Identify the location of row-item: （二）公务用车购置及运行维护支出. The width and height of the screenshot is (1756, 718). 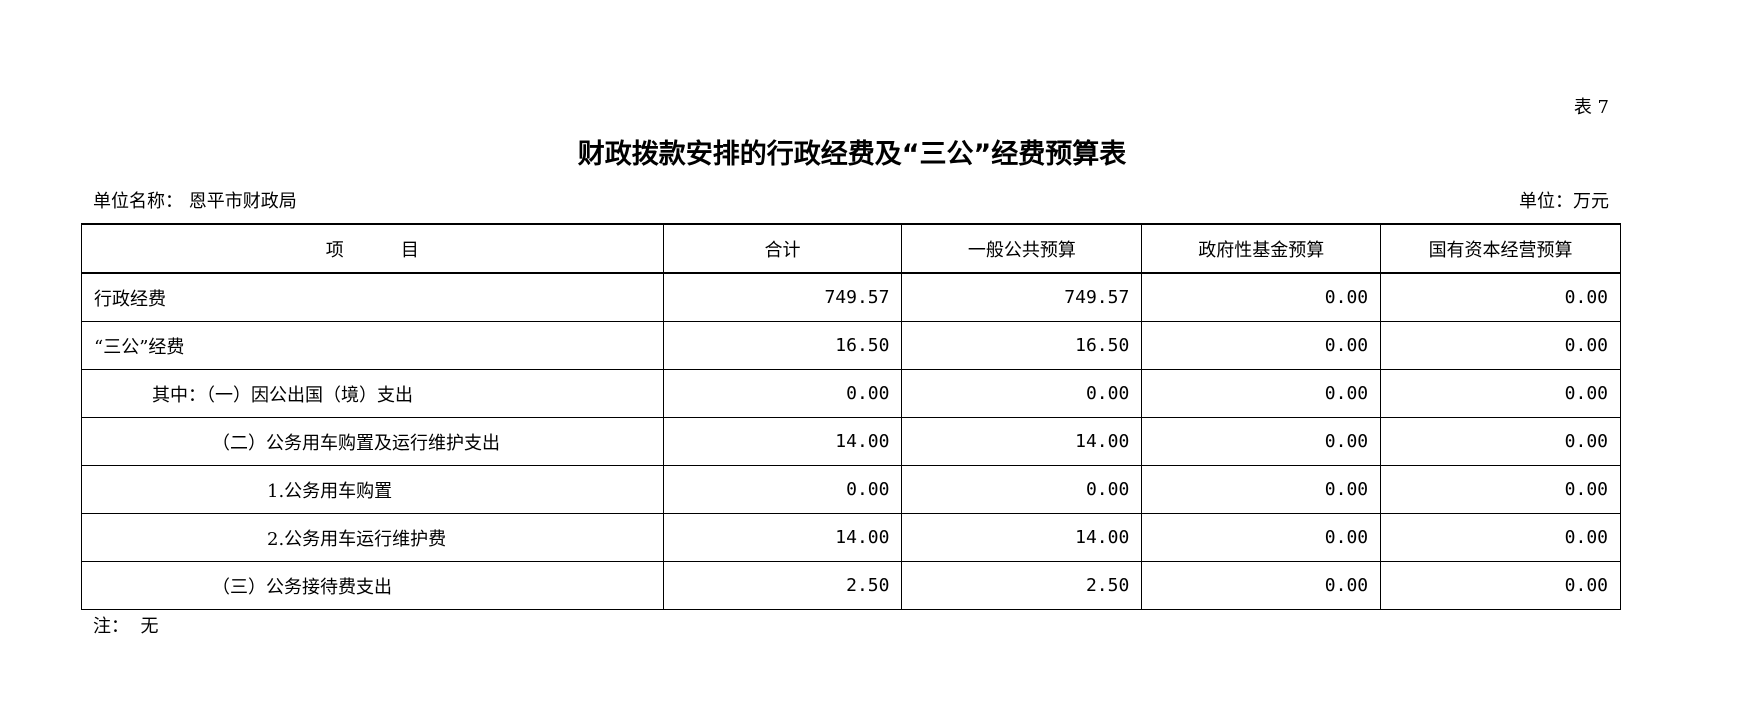
(372, 441).